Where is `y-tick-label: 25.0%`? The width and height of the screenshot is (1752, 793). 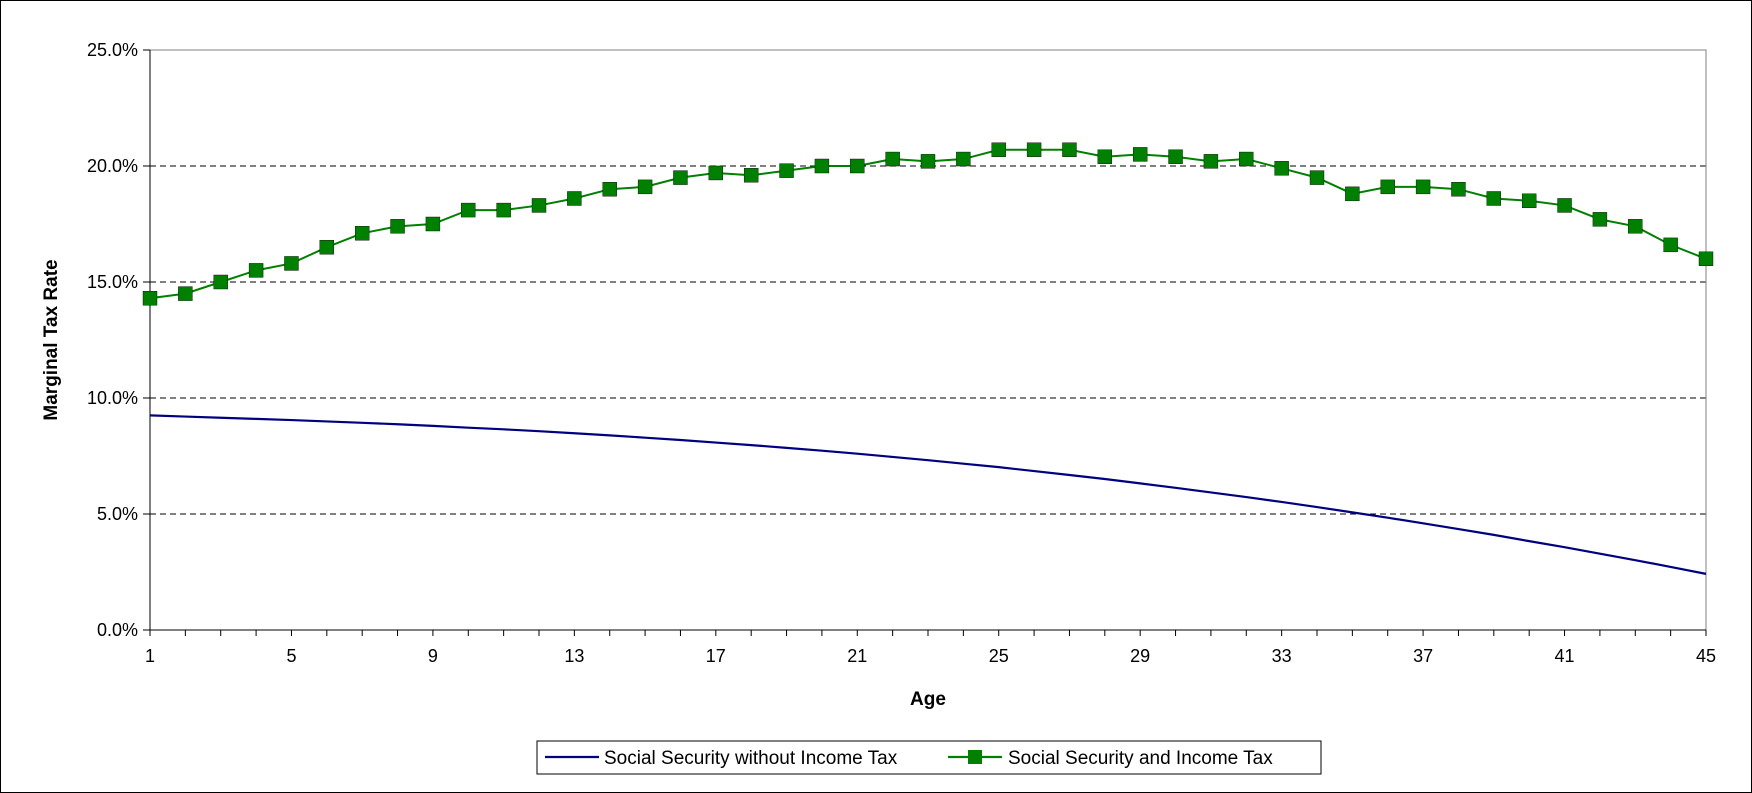 y-tick-label: 25.0% is located at coordinates (112, 50).